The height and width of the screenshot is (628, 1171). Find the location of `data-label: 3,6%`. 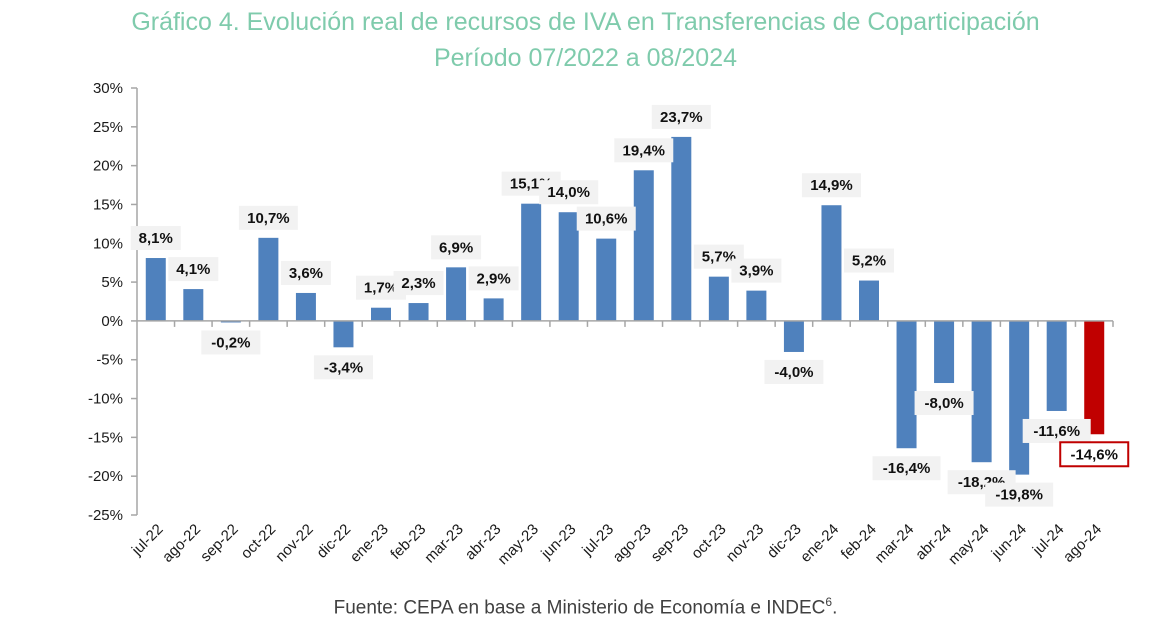

data-label: 3,6% is located at coordinates (305, 272).